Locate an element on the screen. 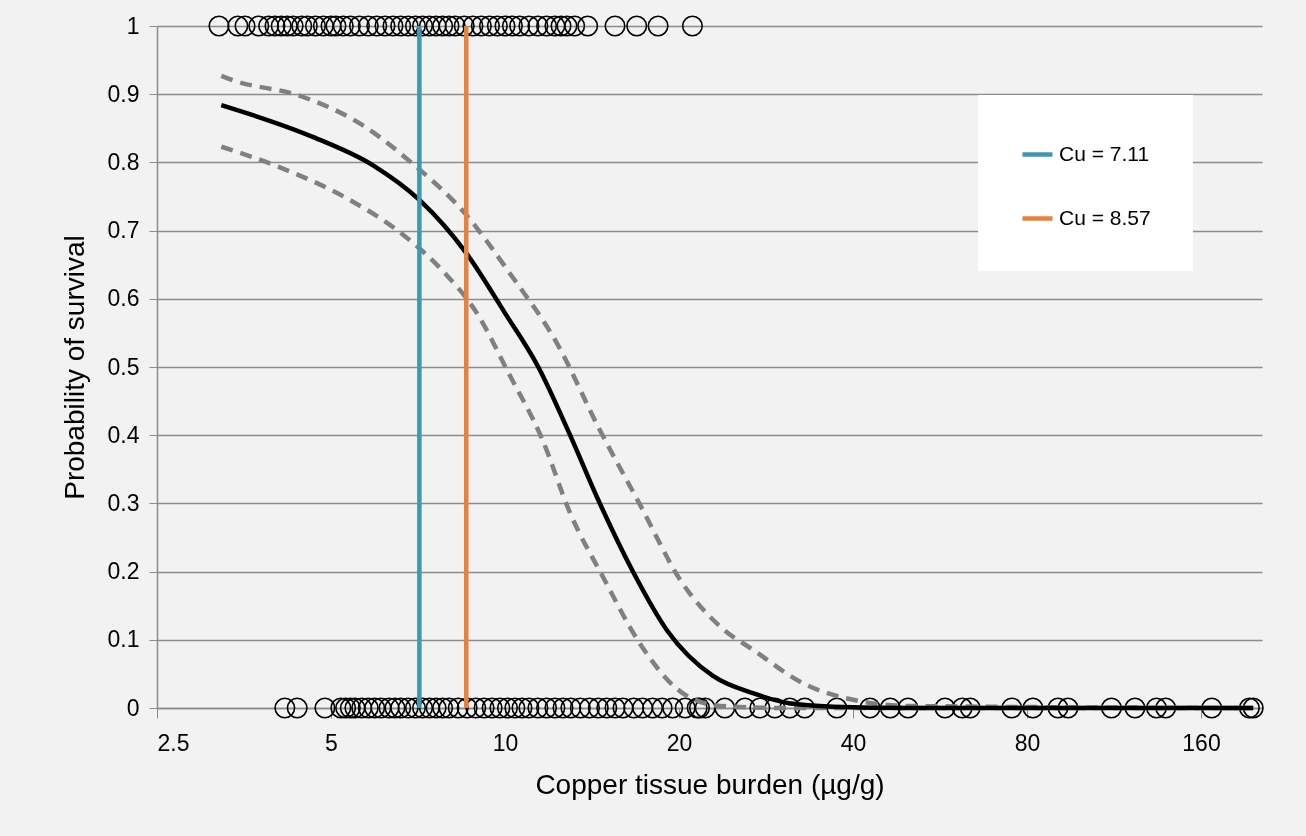  x-tick-label: 2.5 is located at coordinates (173, 742).